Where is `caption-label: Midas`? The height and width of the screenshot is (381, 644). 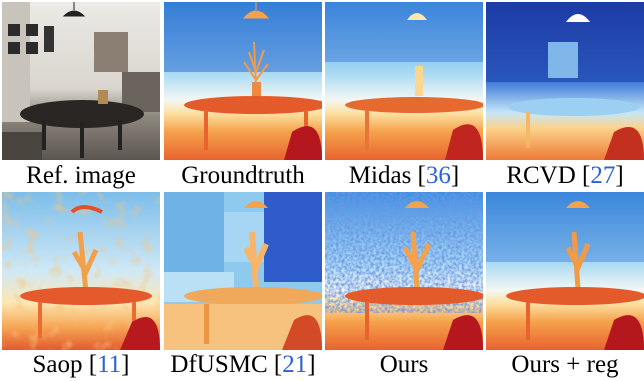
caption-label: Midas is located at coordinates (380, 175).